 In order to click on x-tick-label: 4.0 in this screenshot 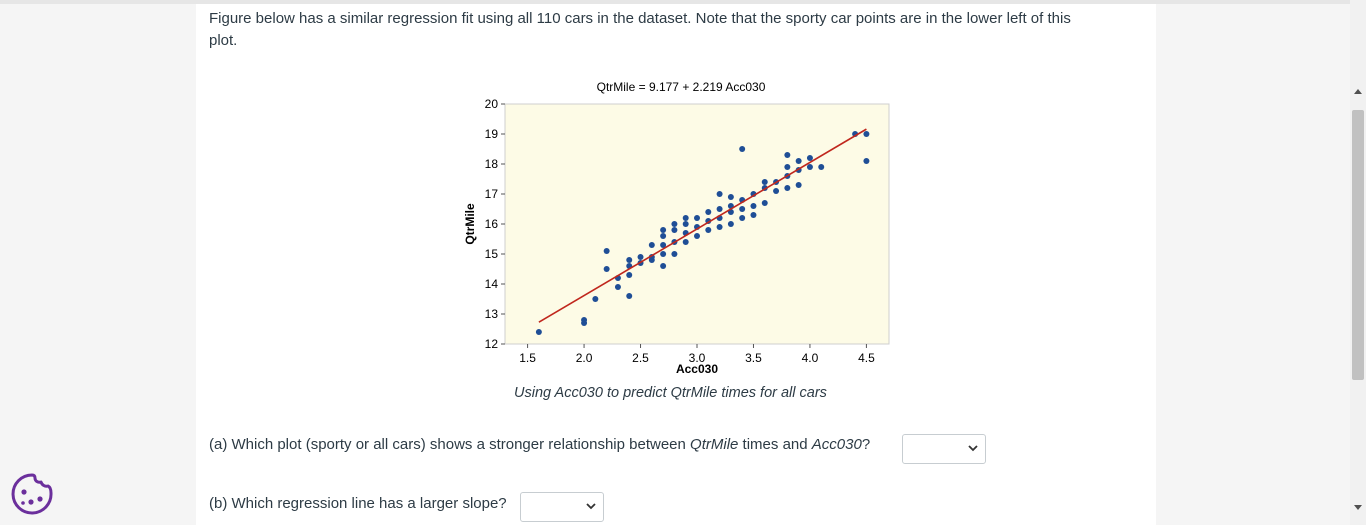, I will do `click(810, 358)`.